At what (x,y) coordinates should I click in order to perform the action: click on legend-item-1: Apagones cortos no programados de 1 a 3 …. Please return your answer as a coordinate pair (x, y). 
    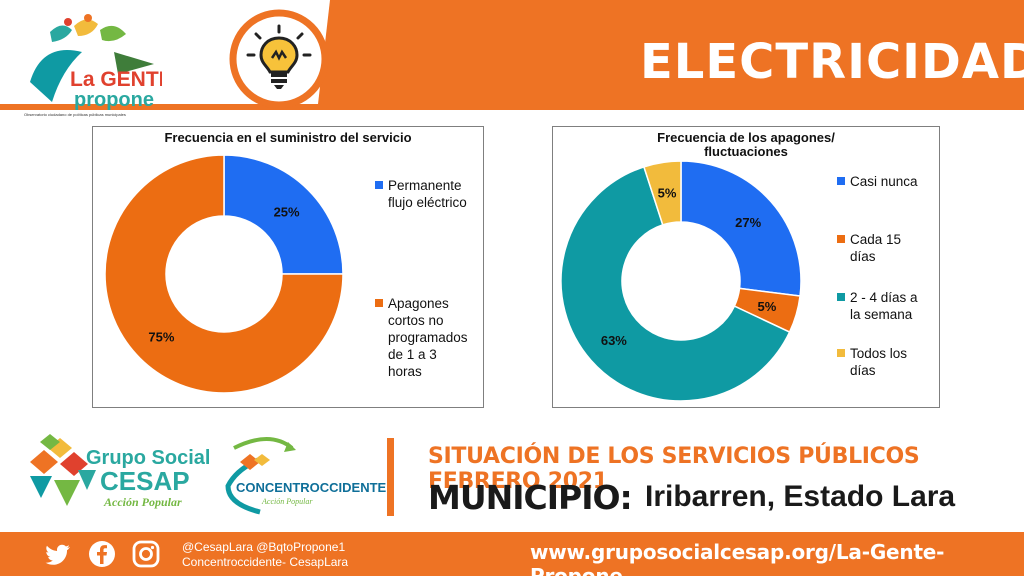
    Looking at the image, I should click on (421, 337).